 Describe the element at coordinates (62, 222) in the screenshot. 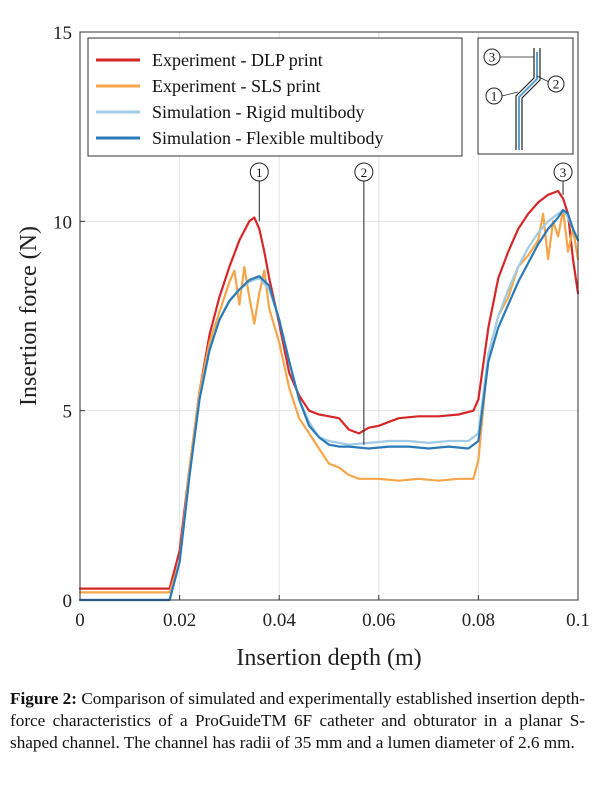

I see `y-tick-label: 10` at that location.